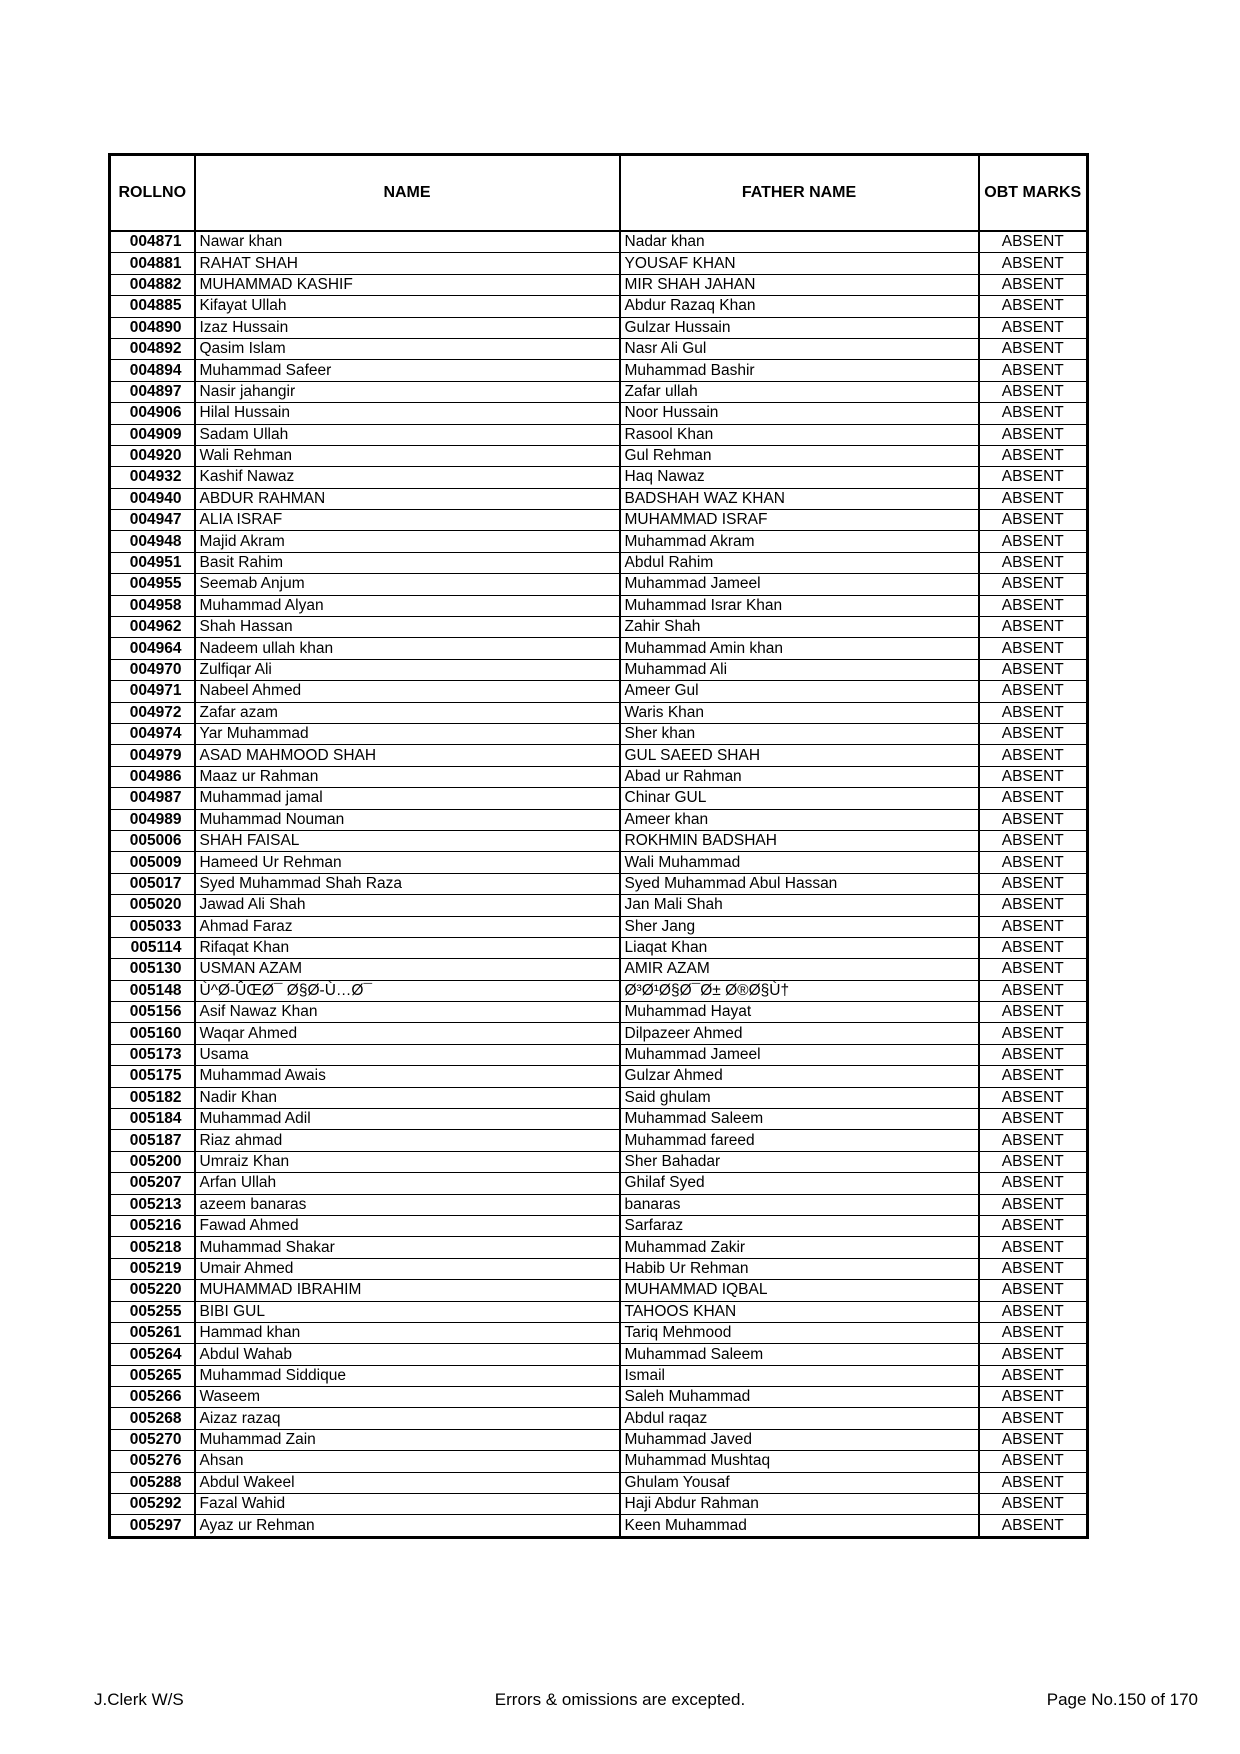 The image size is (1240, 1754). What do you see at coordinates (152, 1333) in the screenshot?
I see `table-cell: 005261` at bounding box center [152, 1333].